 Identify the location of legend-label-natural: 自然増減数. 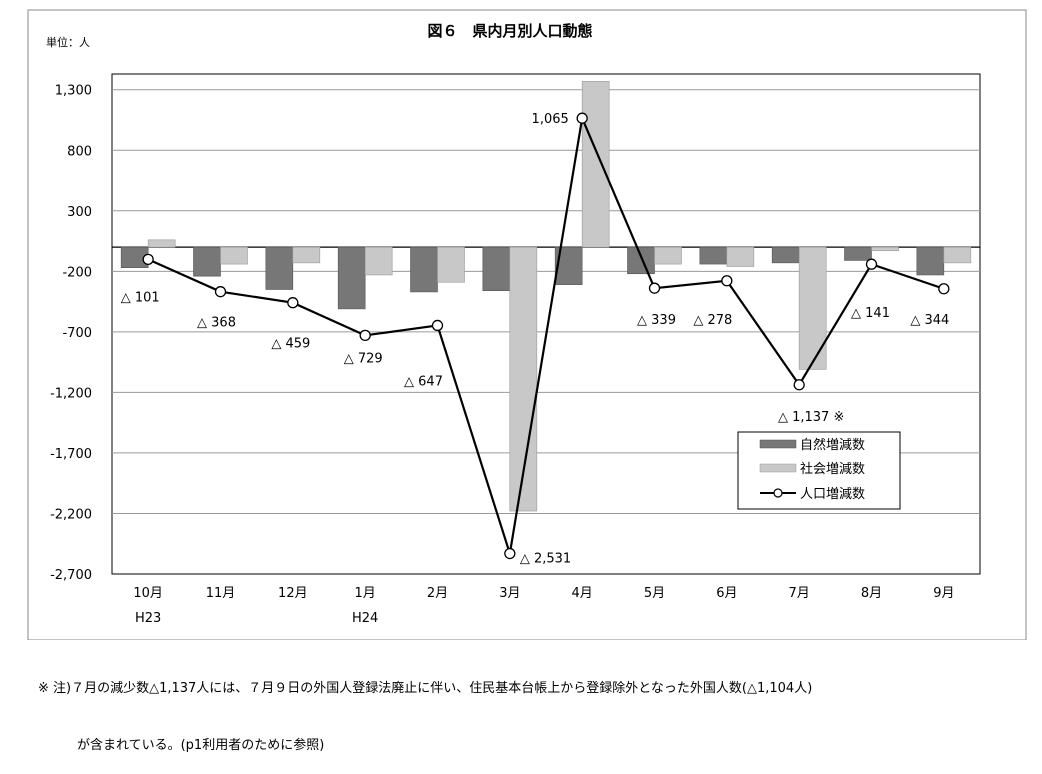
(832, 445).